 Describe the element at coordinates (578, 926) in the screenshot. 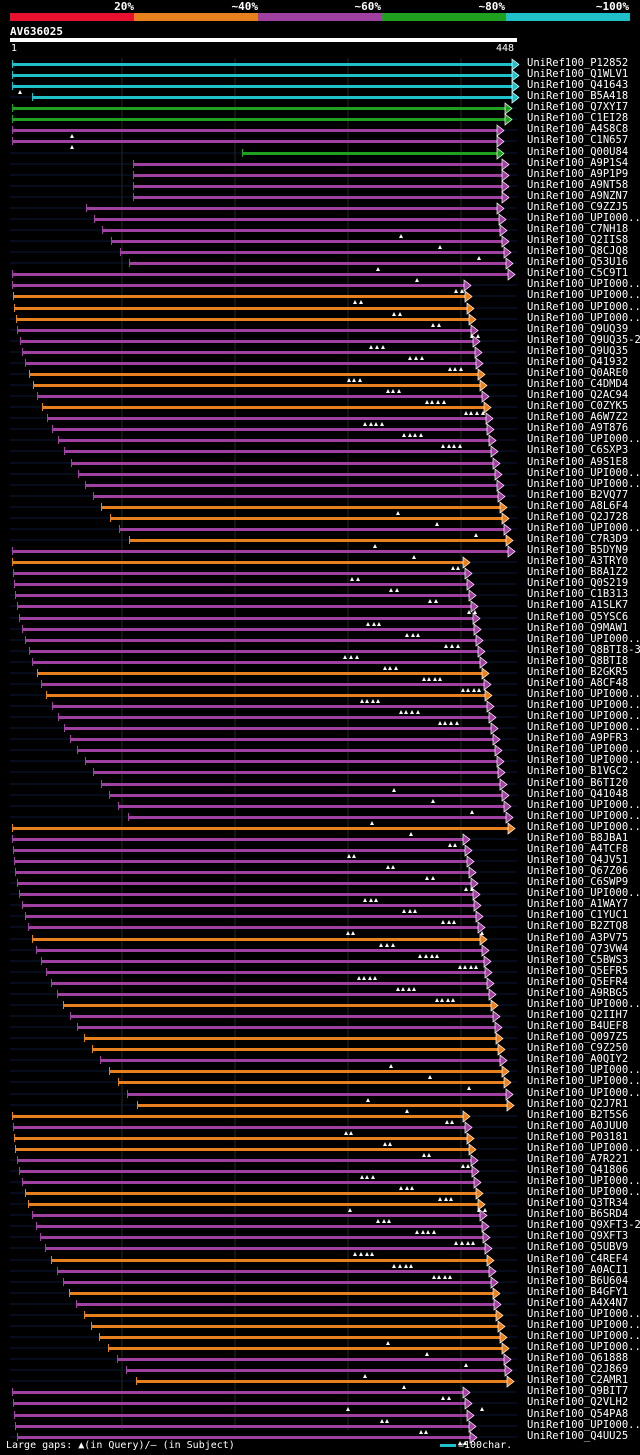

I see `hit-label: UniRef100_B2ZTQ8` at that location.